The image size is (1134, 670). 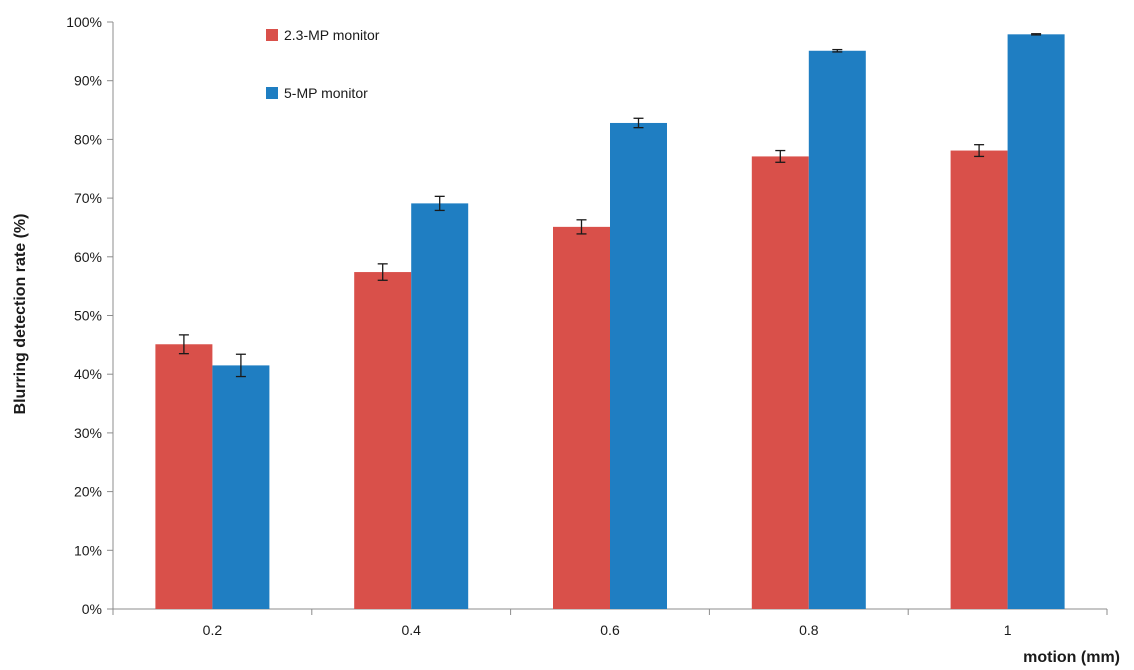 I want to click on y-tick-label: 100%, so click(x=84, y=22).